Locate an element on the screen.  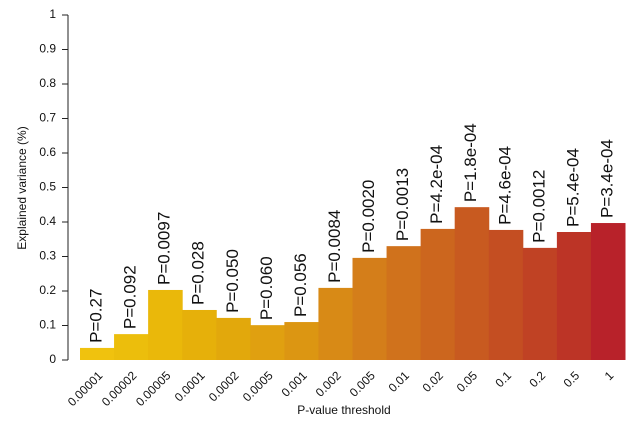
p-value-label: P=1.8e-04 is located at coordinates (470, 162).